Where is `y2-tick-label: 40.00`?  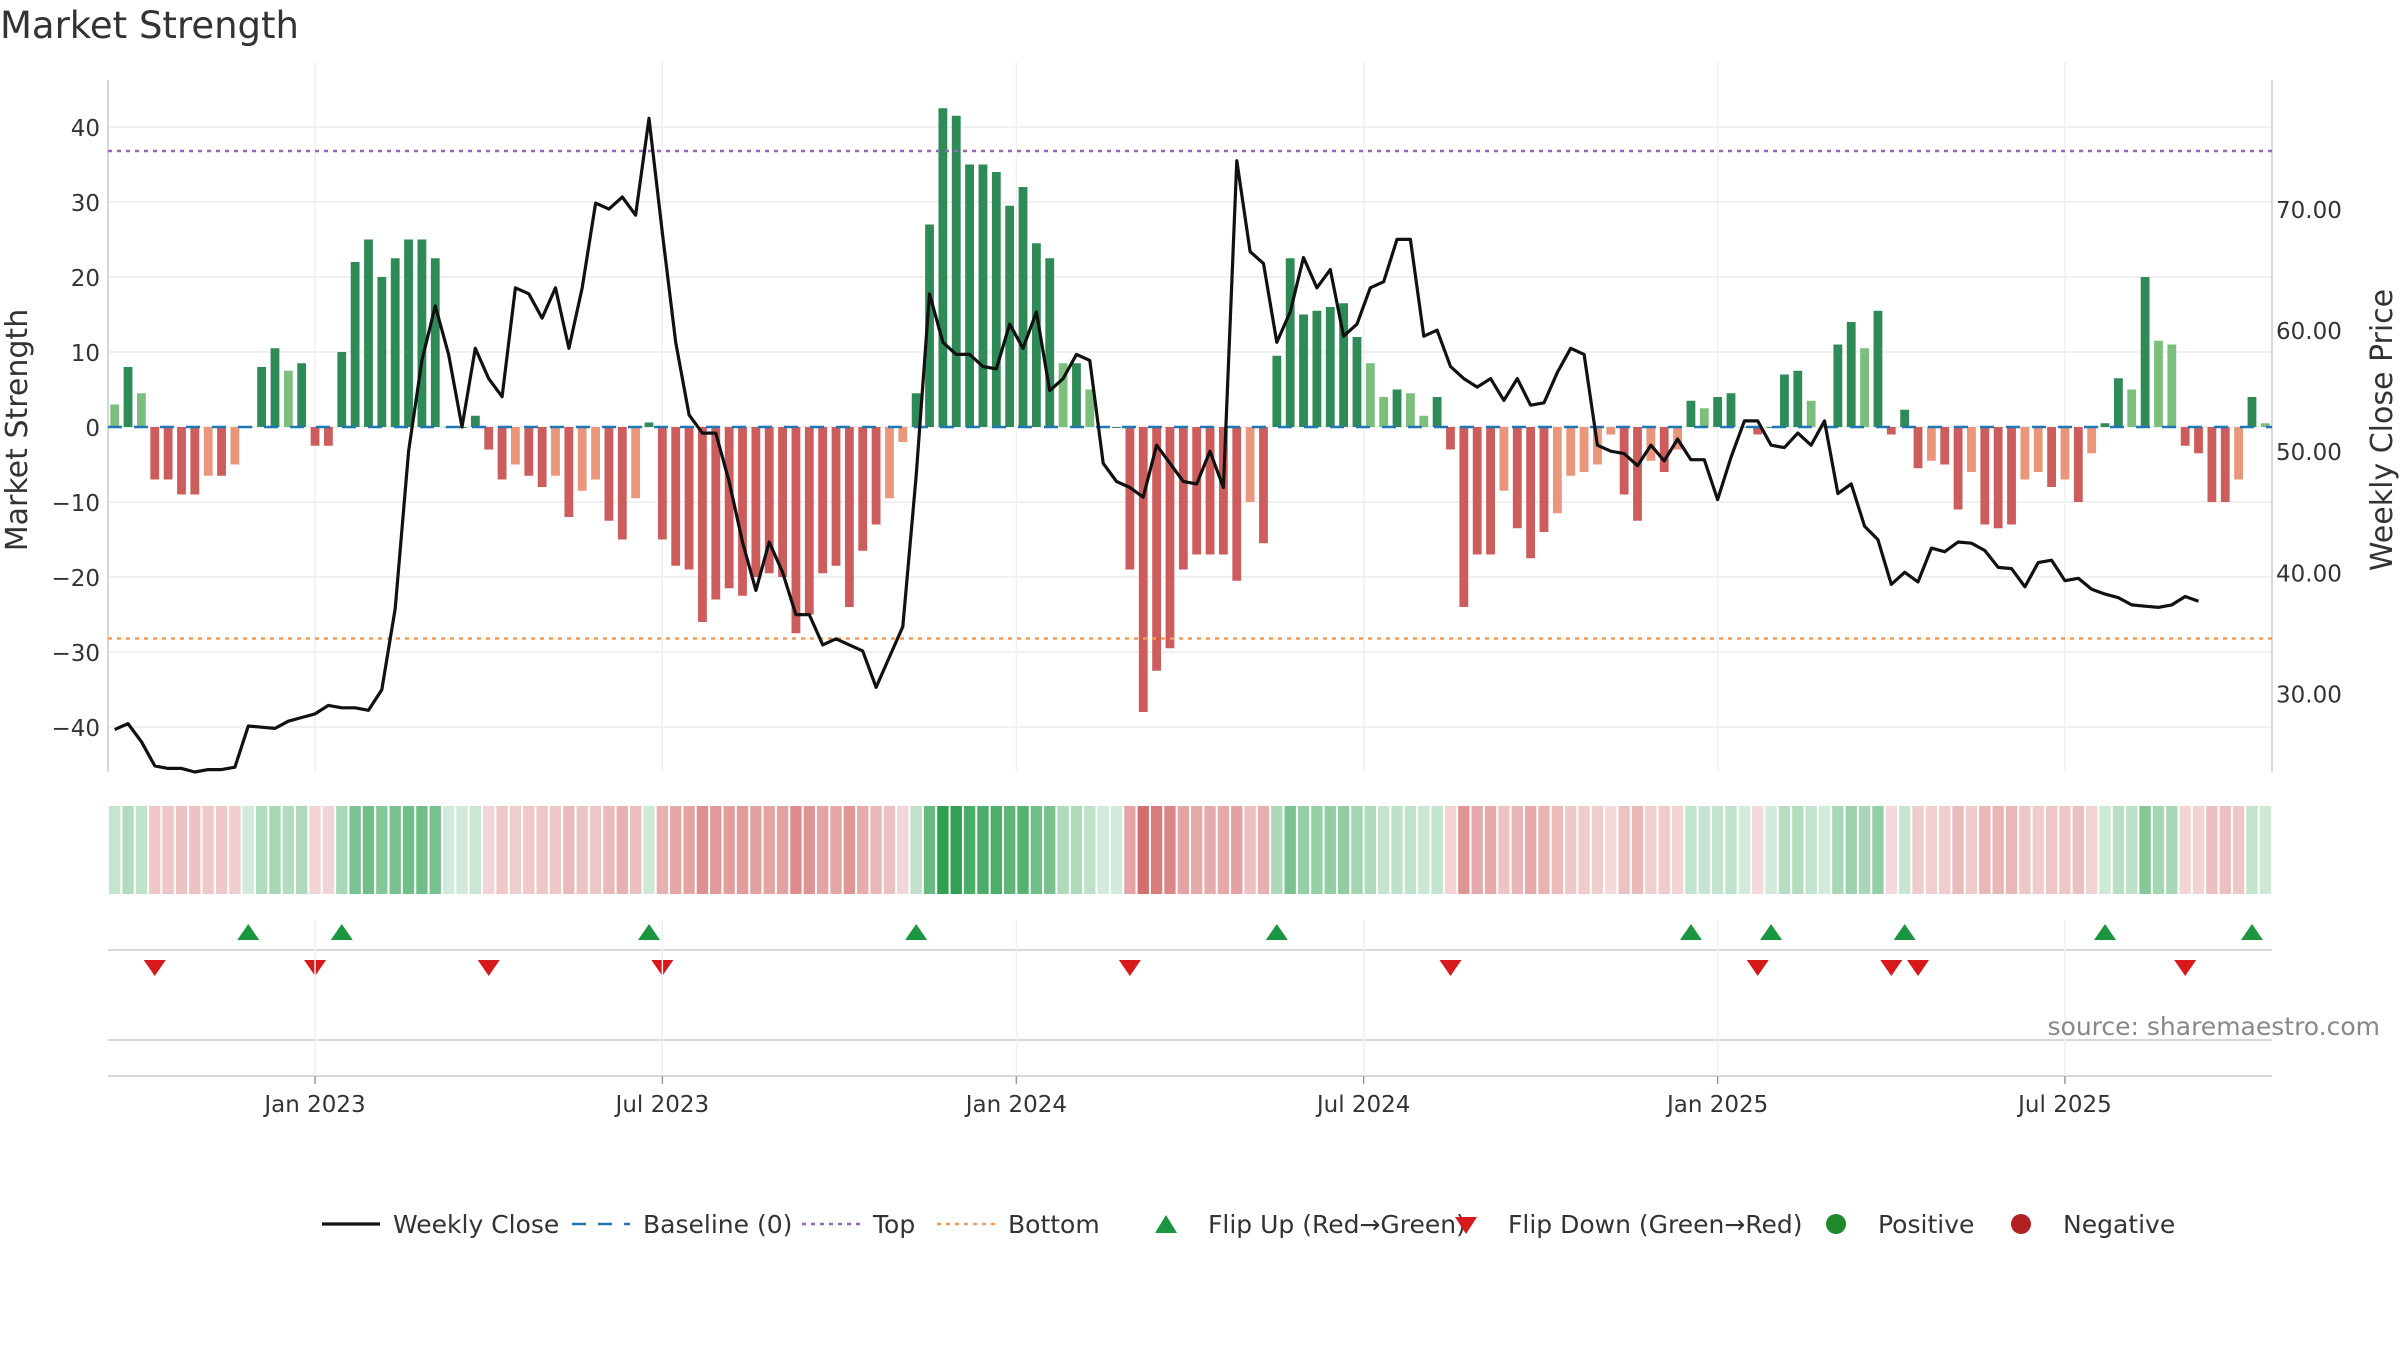
y2-tick-label: 40.00 is located at coordinates (2309, 574).